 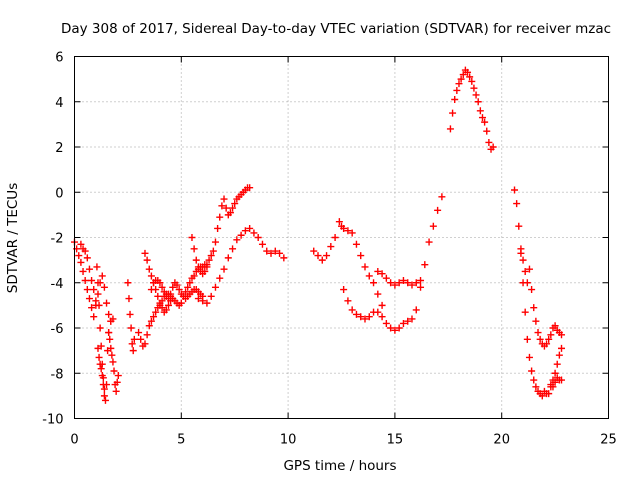 I want to click on y-tick-label: 6, so click(x=59, y=58).